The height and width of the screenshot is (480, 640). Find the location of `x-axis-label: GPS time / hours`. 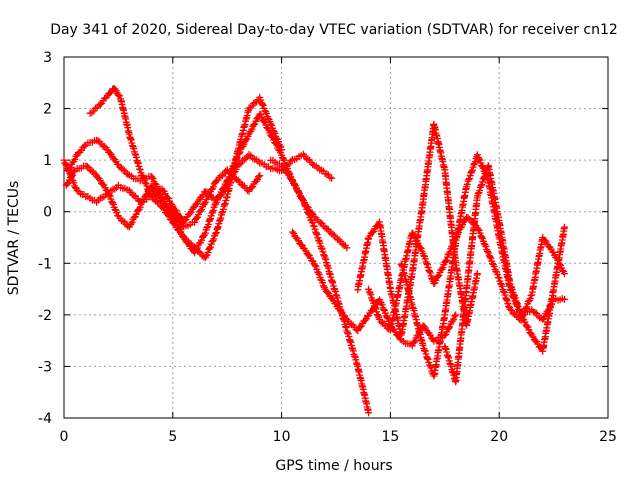

x-axis-label: GPS time / hours is located at coordinates (333, 466).